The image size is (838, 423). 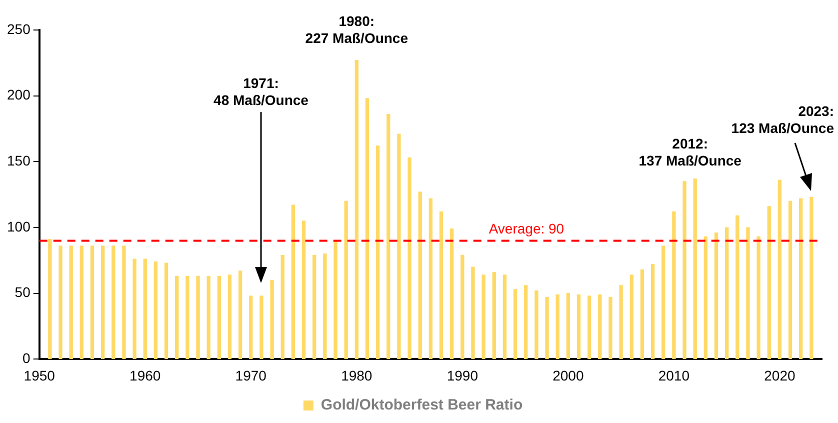 What do you see at coordinates (356, 29) in the screenshot?
I see `annotation: 1980: 227 Maß/Ounce` at bounding box center [356, 29].